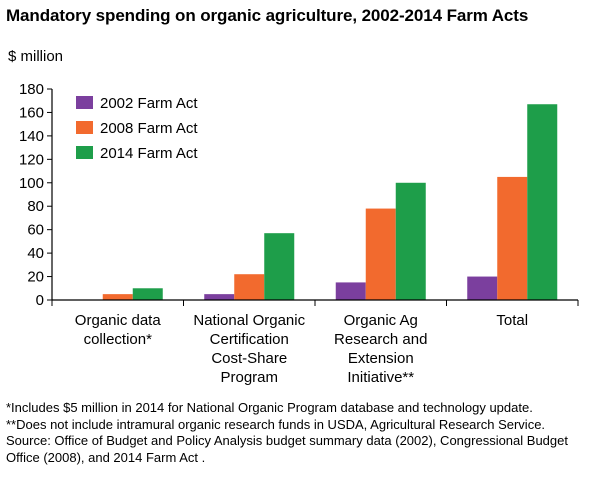 The height and width of the screenshot is (480, 600). What do you see at coordinates (149, 128) in the screenshot?
I see `legend-label: 2008 Farm Act` at bounding box center [149, 128].